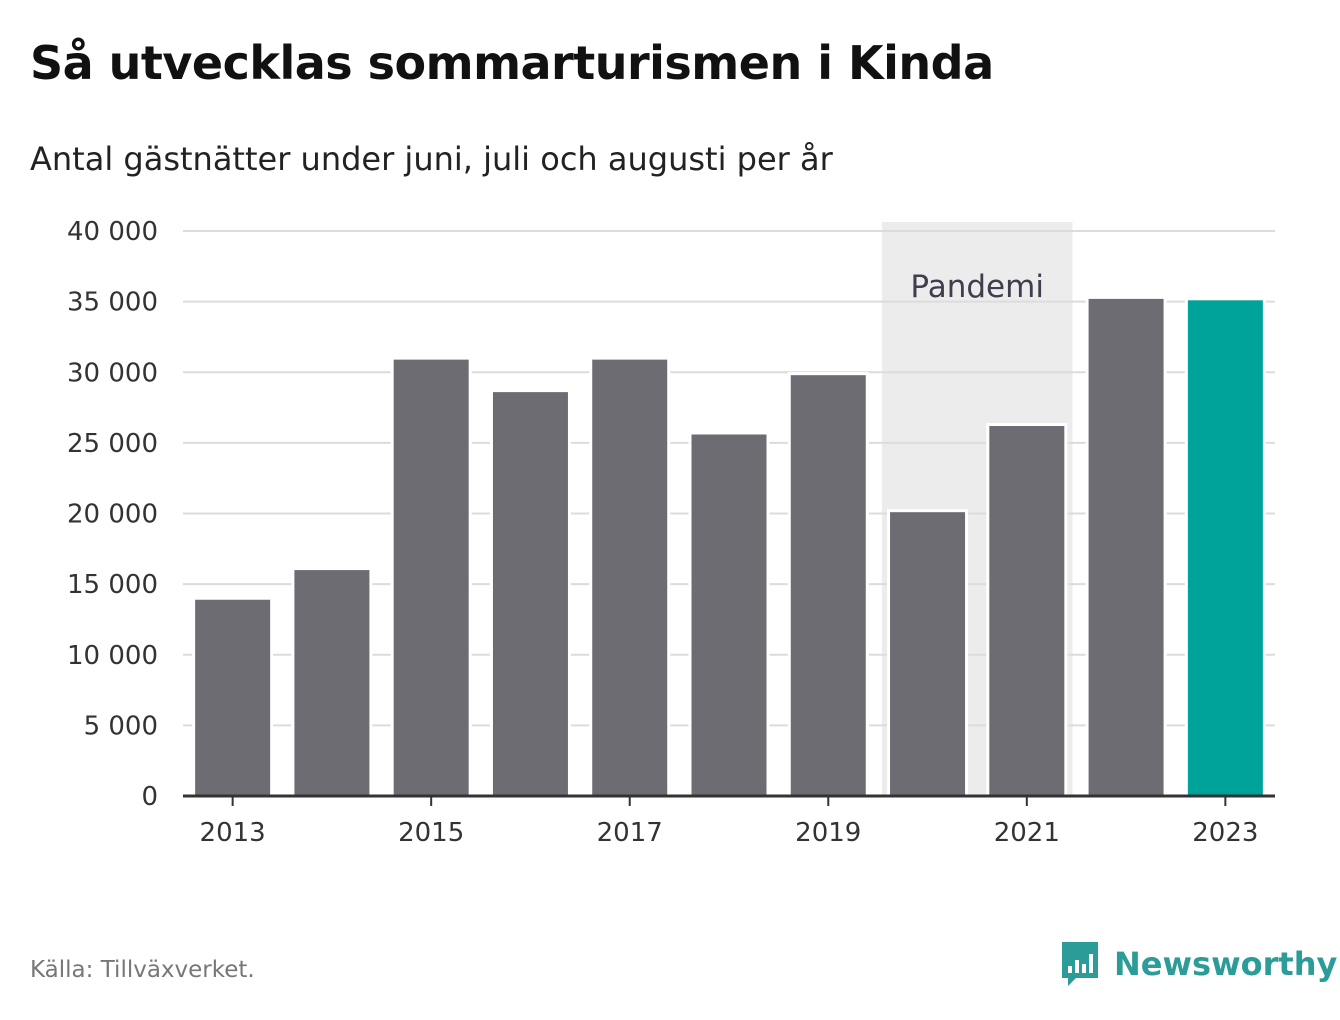  I want to click on y-tick-label: 15 000, so click(112, 585).